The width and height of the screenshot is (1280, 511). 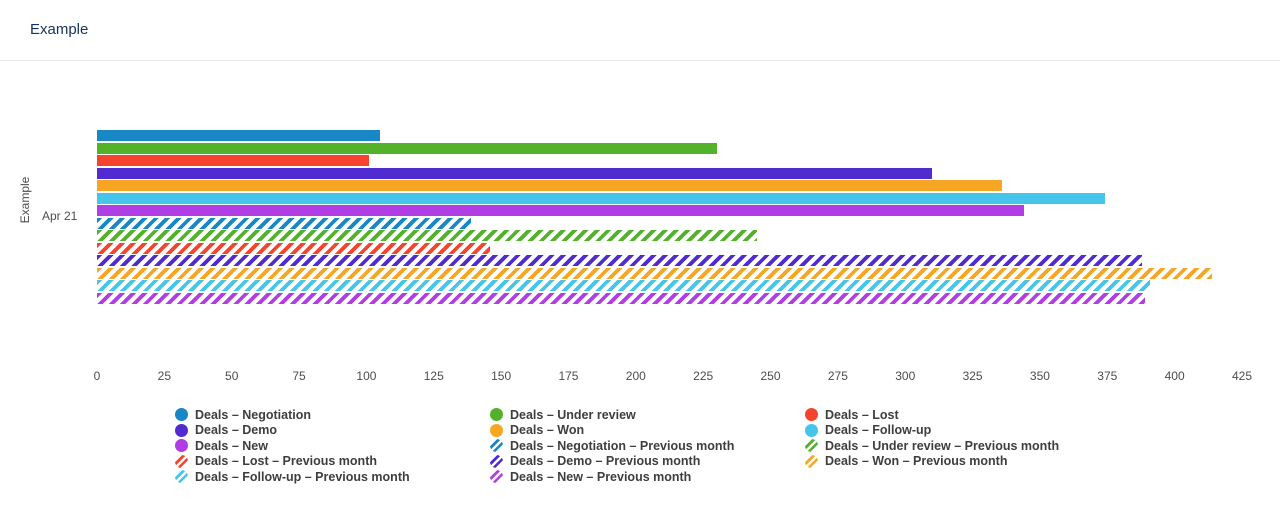 I want to click on x-tick-175: 175, so click(x=568, y=376).